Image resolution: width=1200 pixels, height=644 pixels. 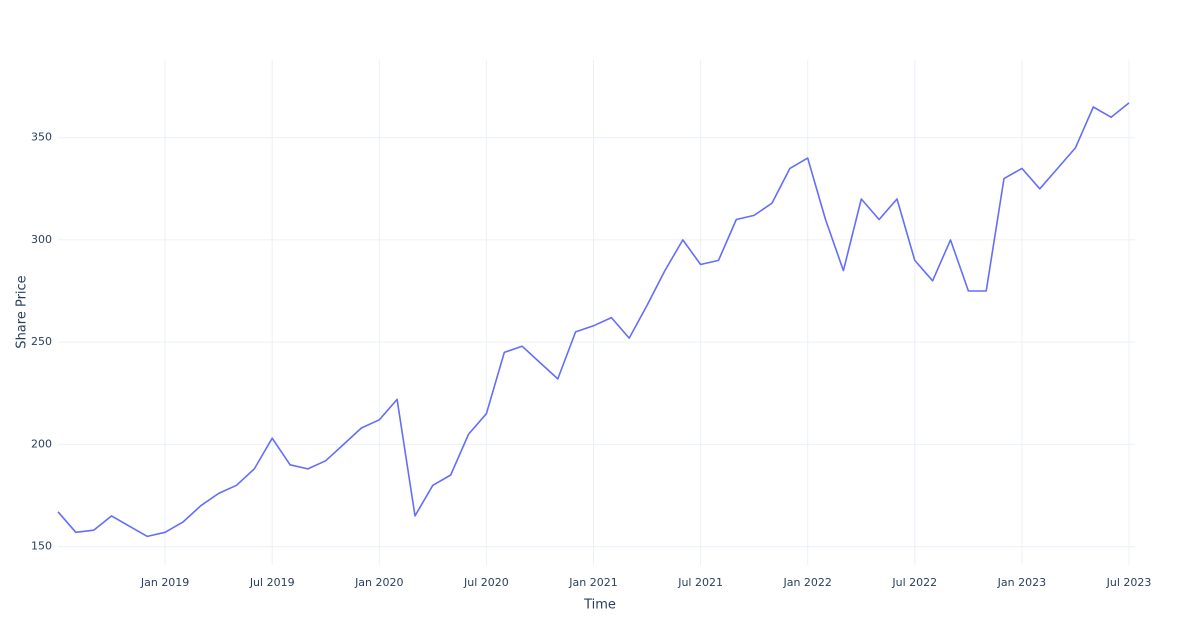 What do you see at coordinates (806, 582) in the screenshot?
I see `x-tick-label: Jan 2022` at bounding box center [806, 582].